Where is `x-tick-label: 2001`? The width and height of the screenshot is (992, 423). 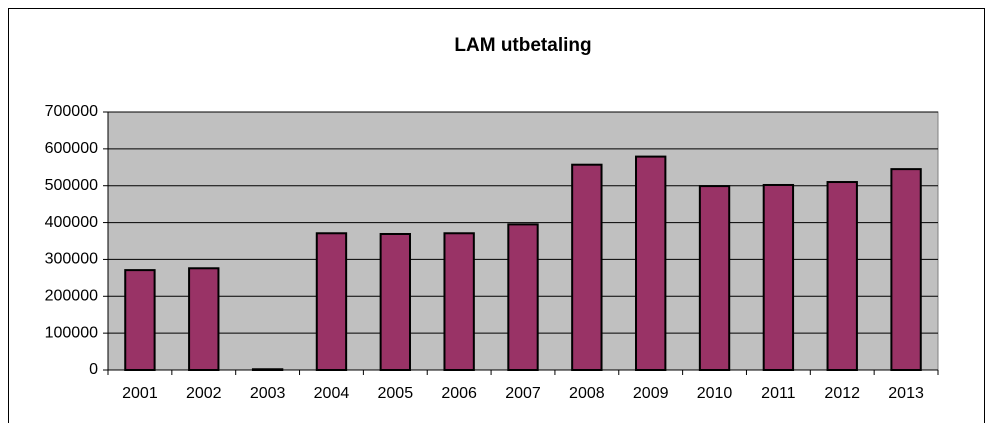
x-tick-label: 2001 is located at coordinates (140, 393).